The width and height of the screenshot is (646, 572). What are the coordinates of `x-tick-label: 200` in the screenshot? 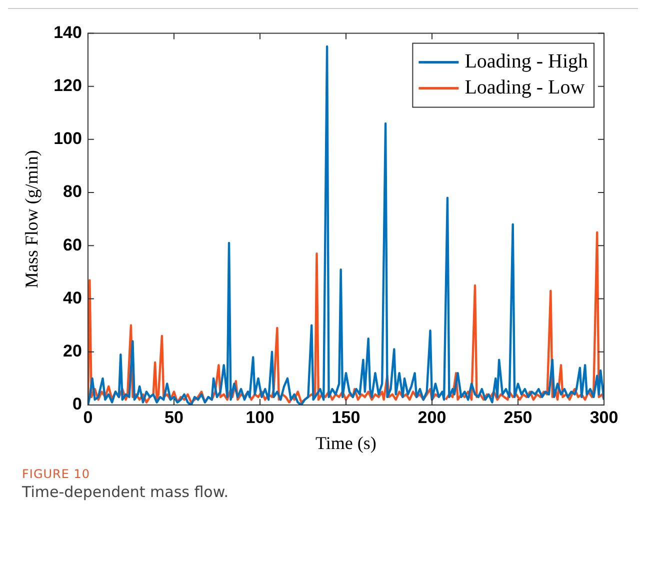 It's located at (432, 417).